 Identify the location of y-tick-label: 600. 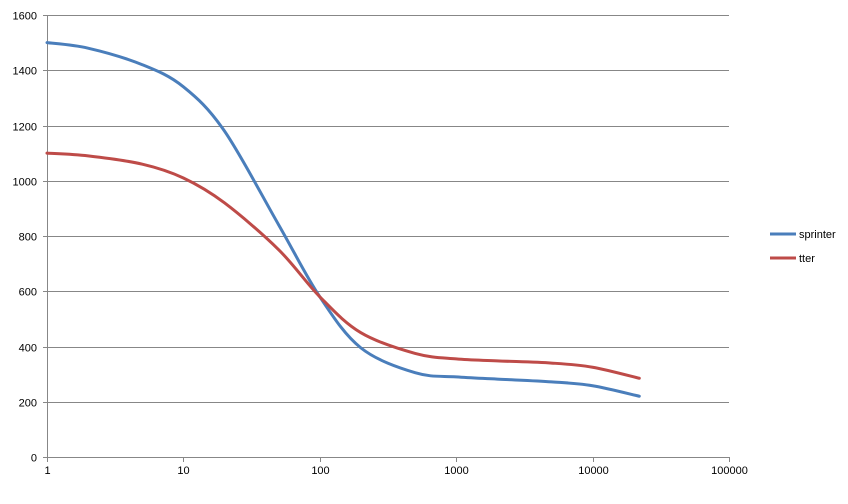
(28, 293).